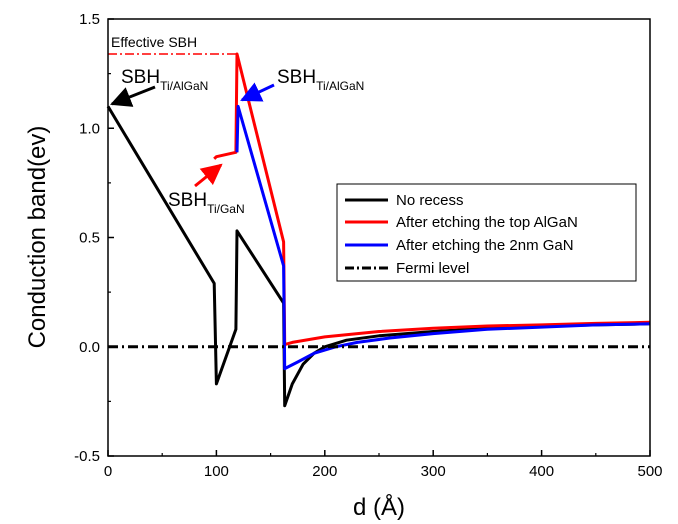 The width and height of the screenshot is (678, 524). Describe the element at coordinates (541, 471) in the screenshot. I see `x-tick-label: 400` at that location.